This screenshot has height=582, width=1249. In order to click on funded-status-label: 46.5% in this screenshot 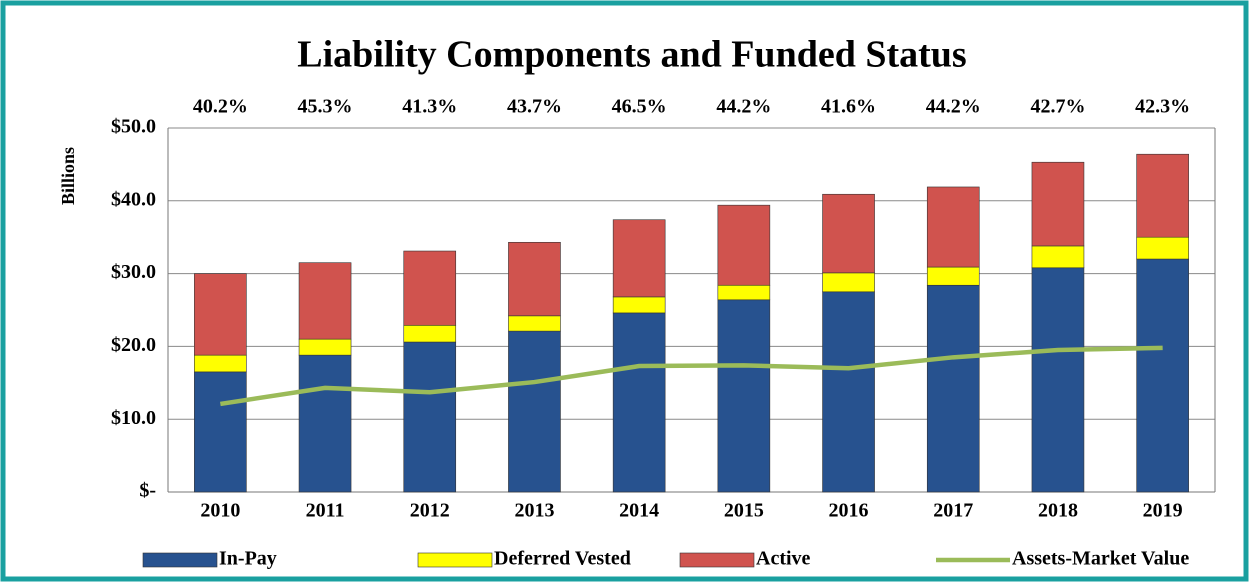, I will do `click(639, 107)`.